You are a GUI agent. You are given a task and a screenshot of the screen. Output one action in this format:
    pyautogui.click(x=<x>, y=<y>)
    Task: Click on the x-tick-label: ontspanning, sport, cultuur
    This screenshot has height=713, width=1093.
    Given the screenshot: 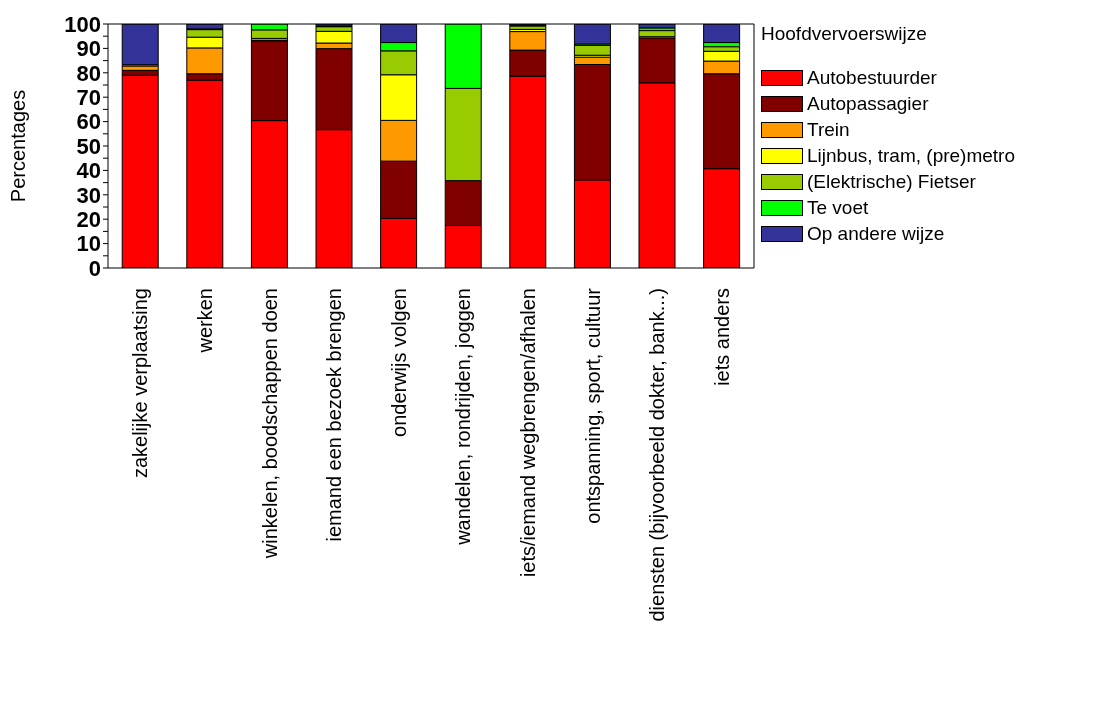 What is the action you would take?
    pyautogui.click(x=592, y=405)
    